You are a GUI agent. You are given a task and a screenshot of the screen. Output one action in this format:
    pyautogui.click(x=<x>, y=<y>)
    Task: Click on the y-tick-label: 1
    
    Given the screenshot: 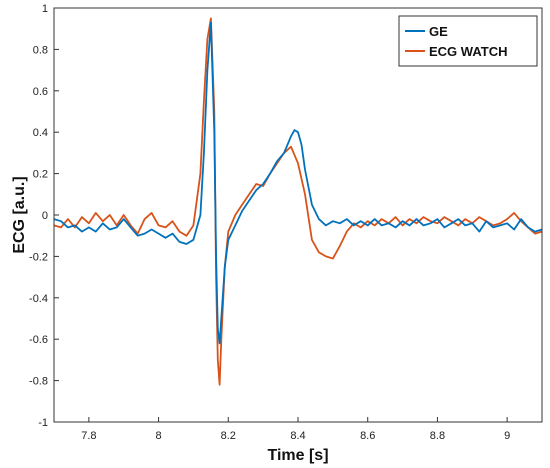 What is the action you would take?
    pyautogui.click(x=45, y=9)
    